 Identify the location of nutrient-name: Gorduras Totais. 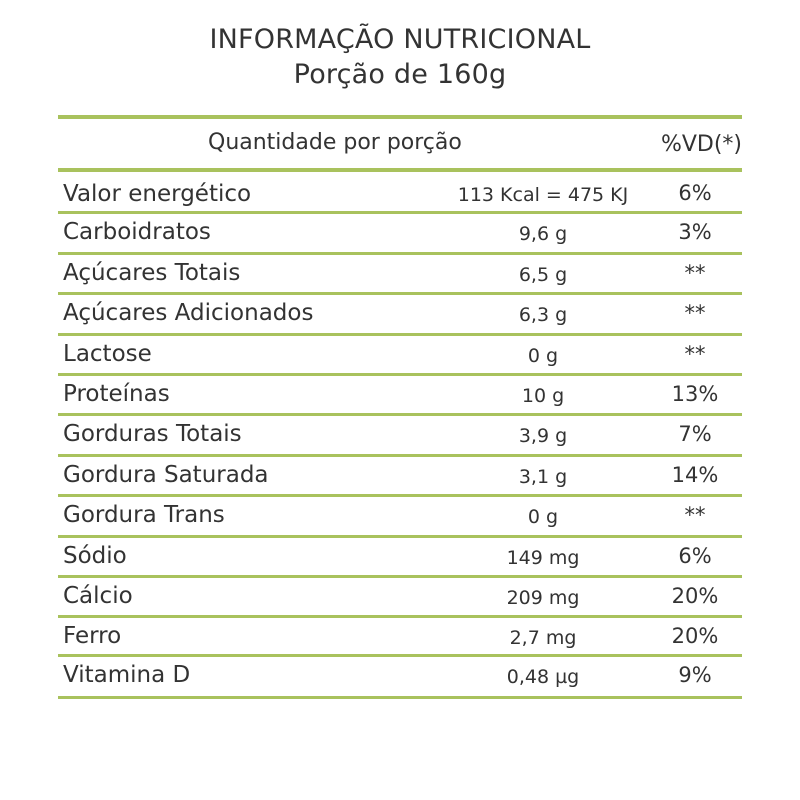
(152, 434).